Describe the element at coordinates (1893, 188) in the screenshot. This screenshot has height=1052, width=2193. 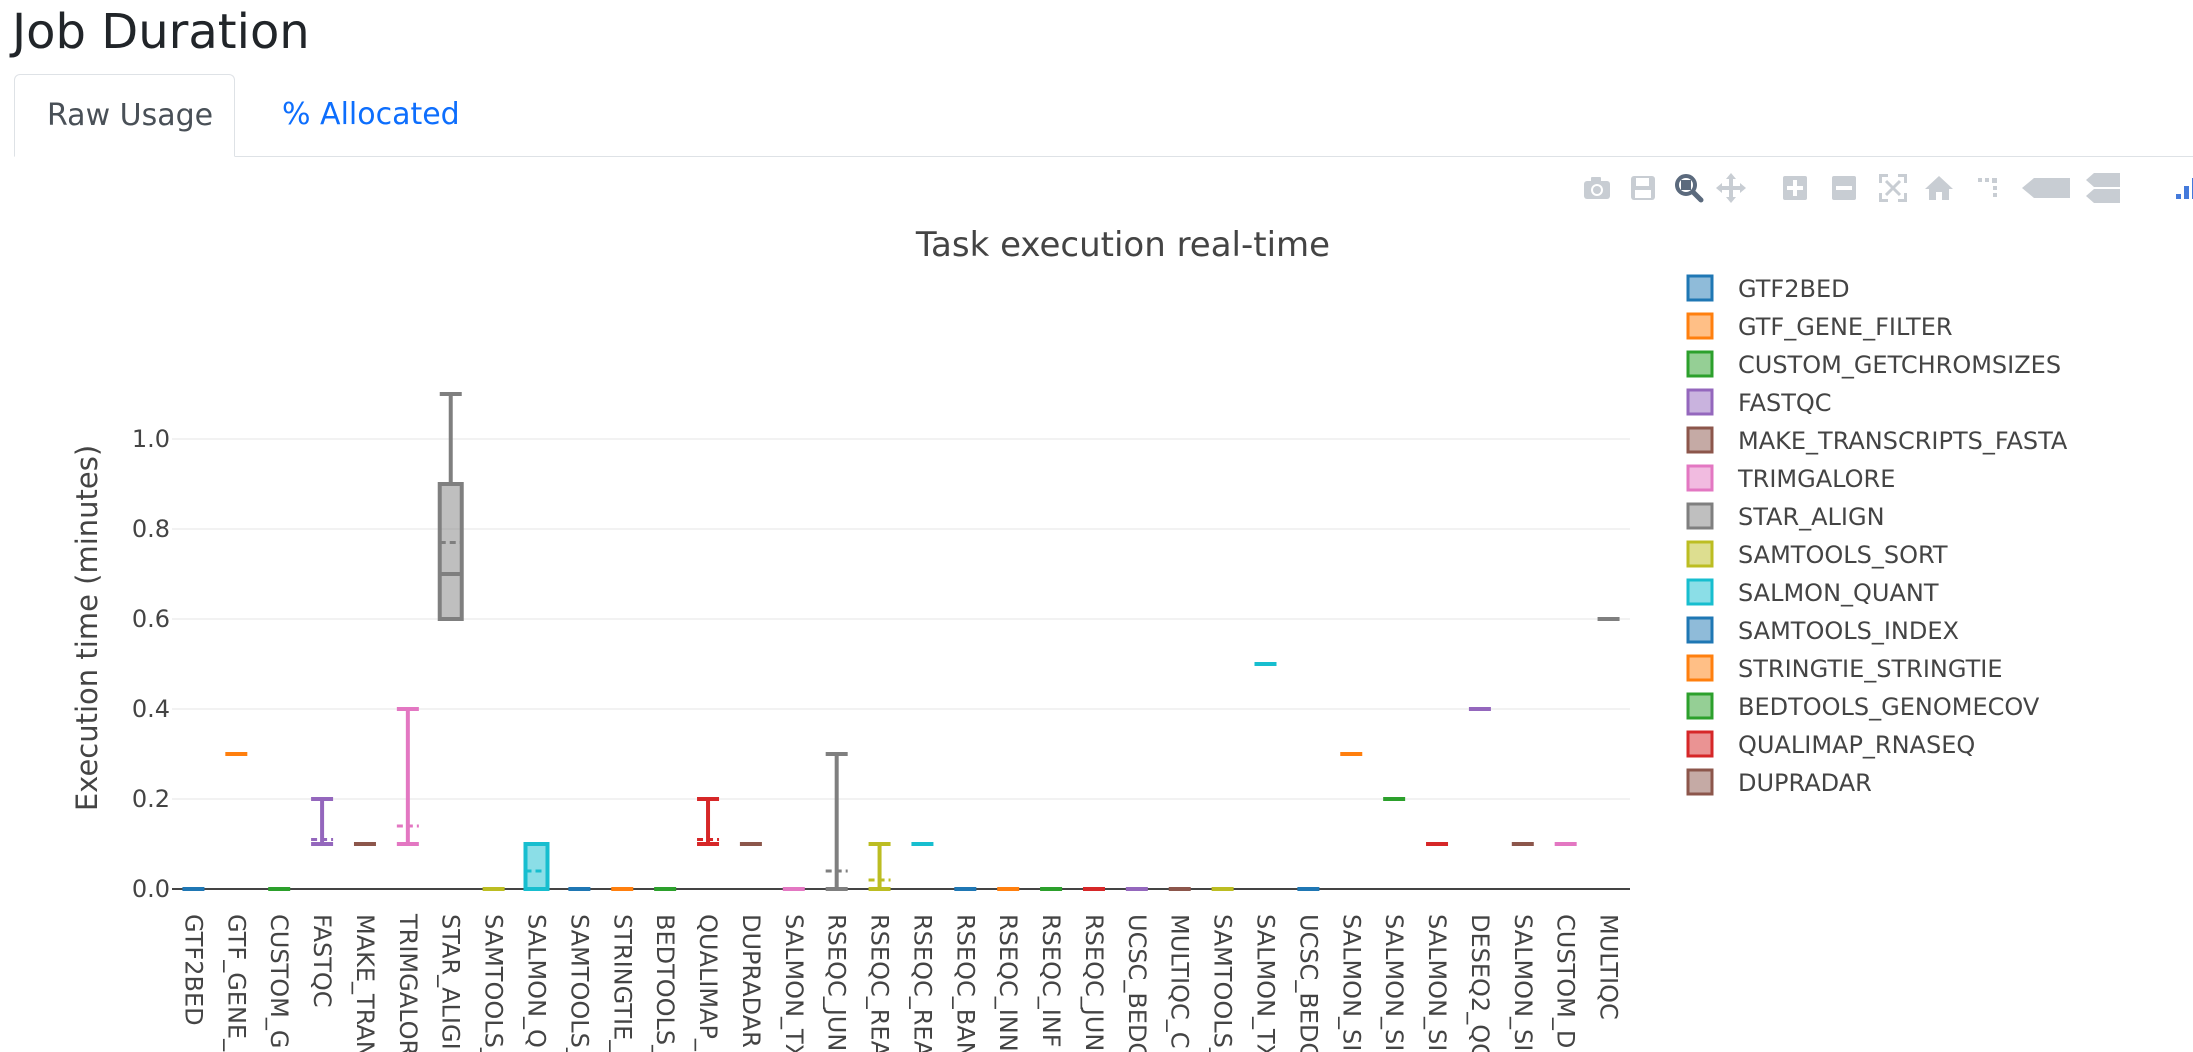
I see `autoscale-icon` at that location.